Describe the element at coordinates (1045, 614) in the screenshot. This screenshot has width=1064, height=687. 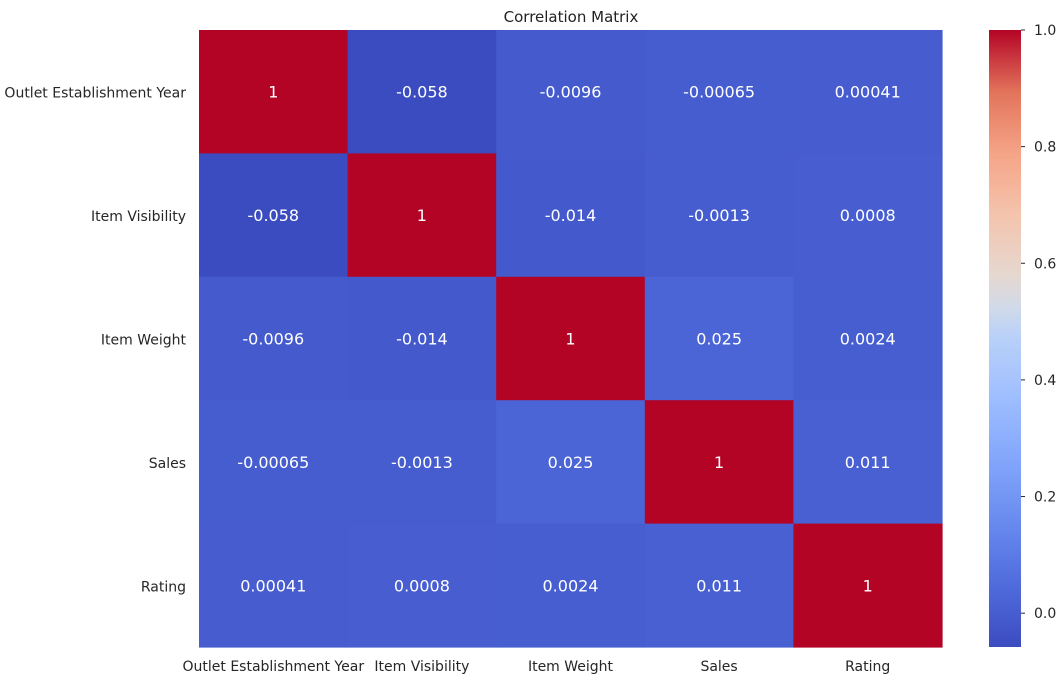
I see `colorbar-tick-label: 0.0` at that location.